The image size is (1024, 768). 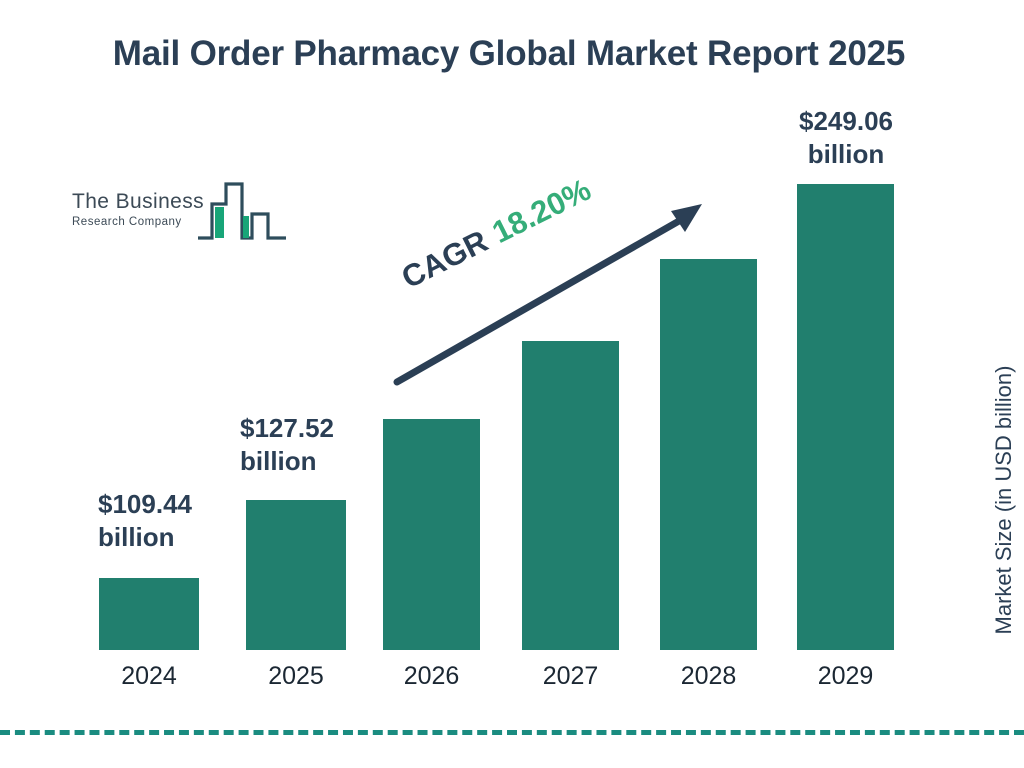 What do you see at coordinates (570, 676) in the screenshot?
I see `x-axis-label-2027: 2027` at bounding box center [570, 676].